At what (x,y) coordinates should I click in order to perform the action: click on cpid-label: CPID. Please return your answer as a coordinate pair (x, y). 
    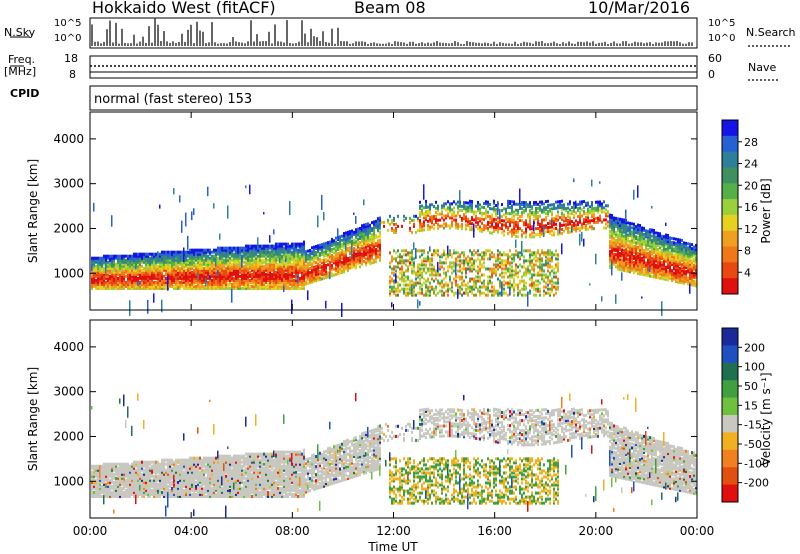
    Looking at the image, I should click on (25, 93).